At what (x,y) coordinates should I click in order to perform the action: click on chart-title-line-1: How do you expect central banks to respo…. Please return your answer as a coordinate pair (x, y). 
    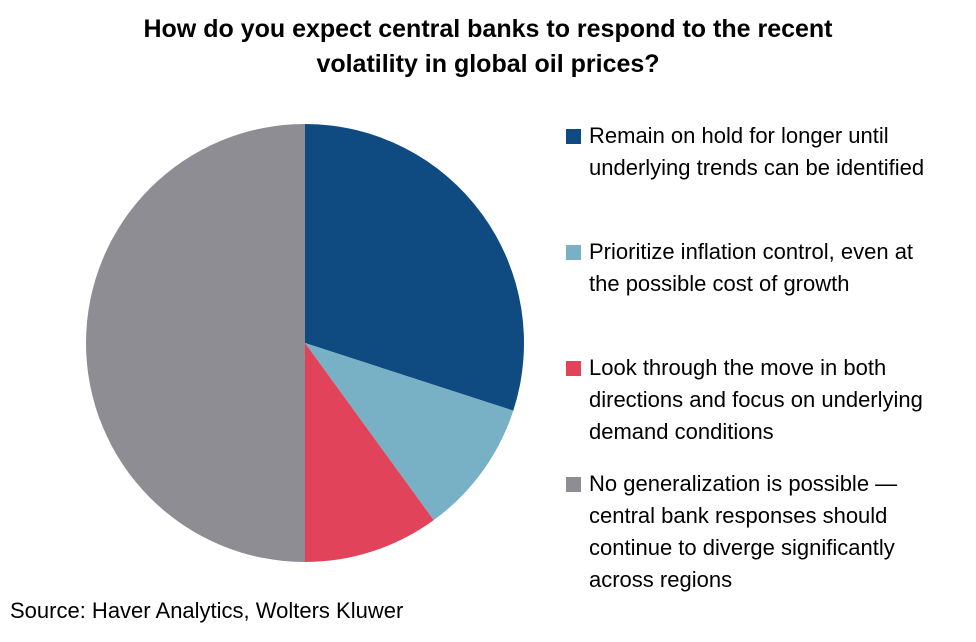
    Looking at the image, I should click on (488, 29).